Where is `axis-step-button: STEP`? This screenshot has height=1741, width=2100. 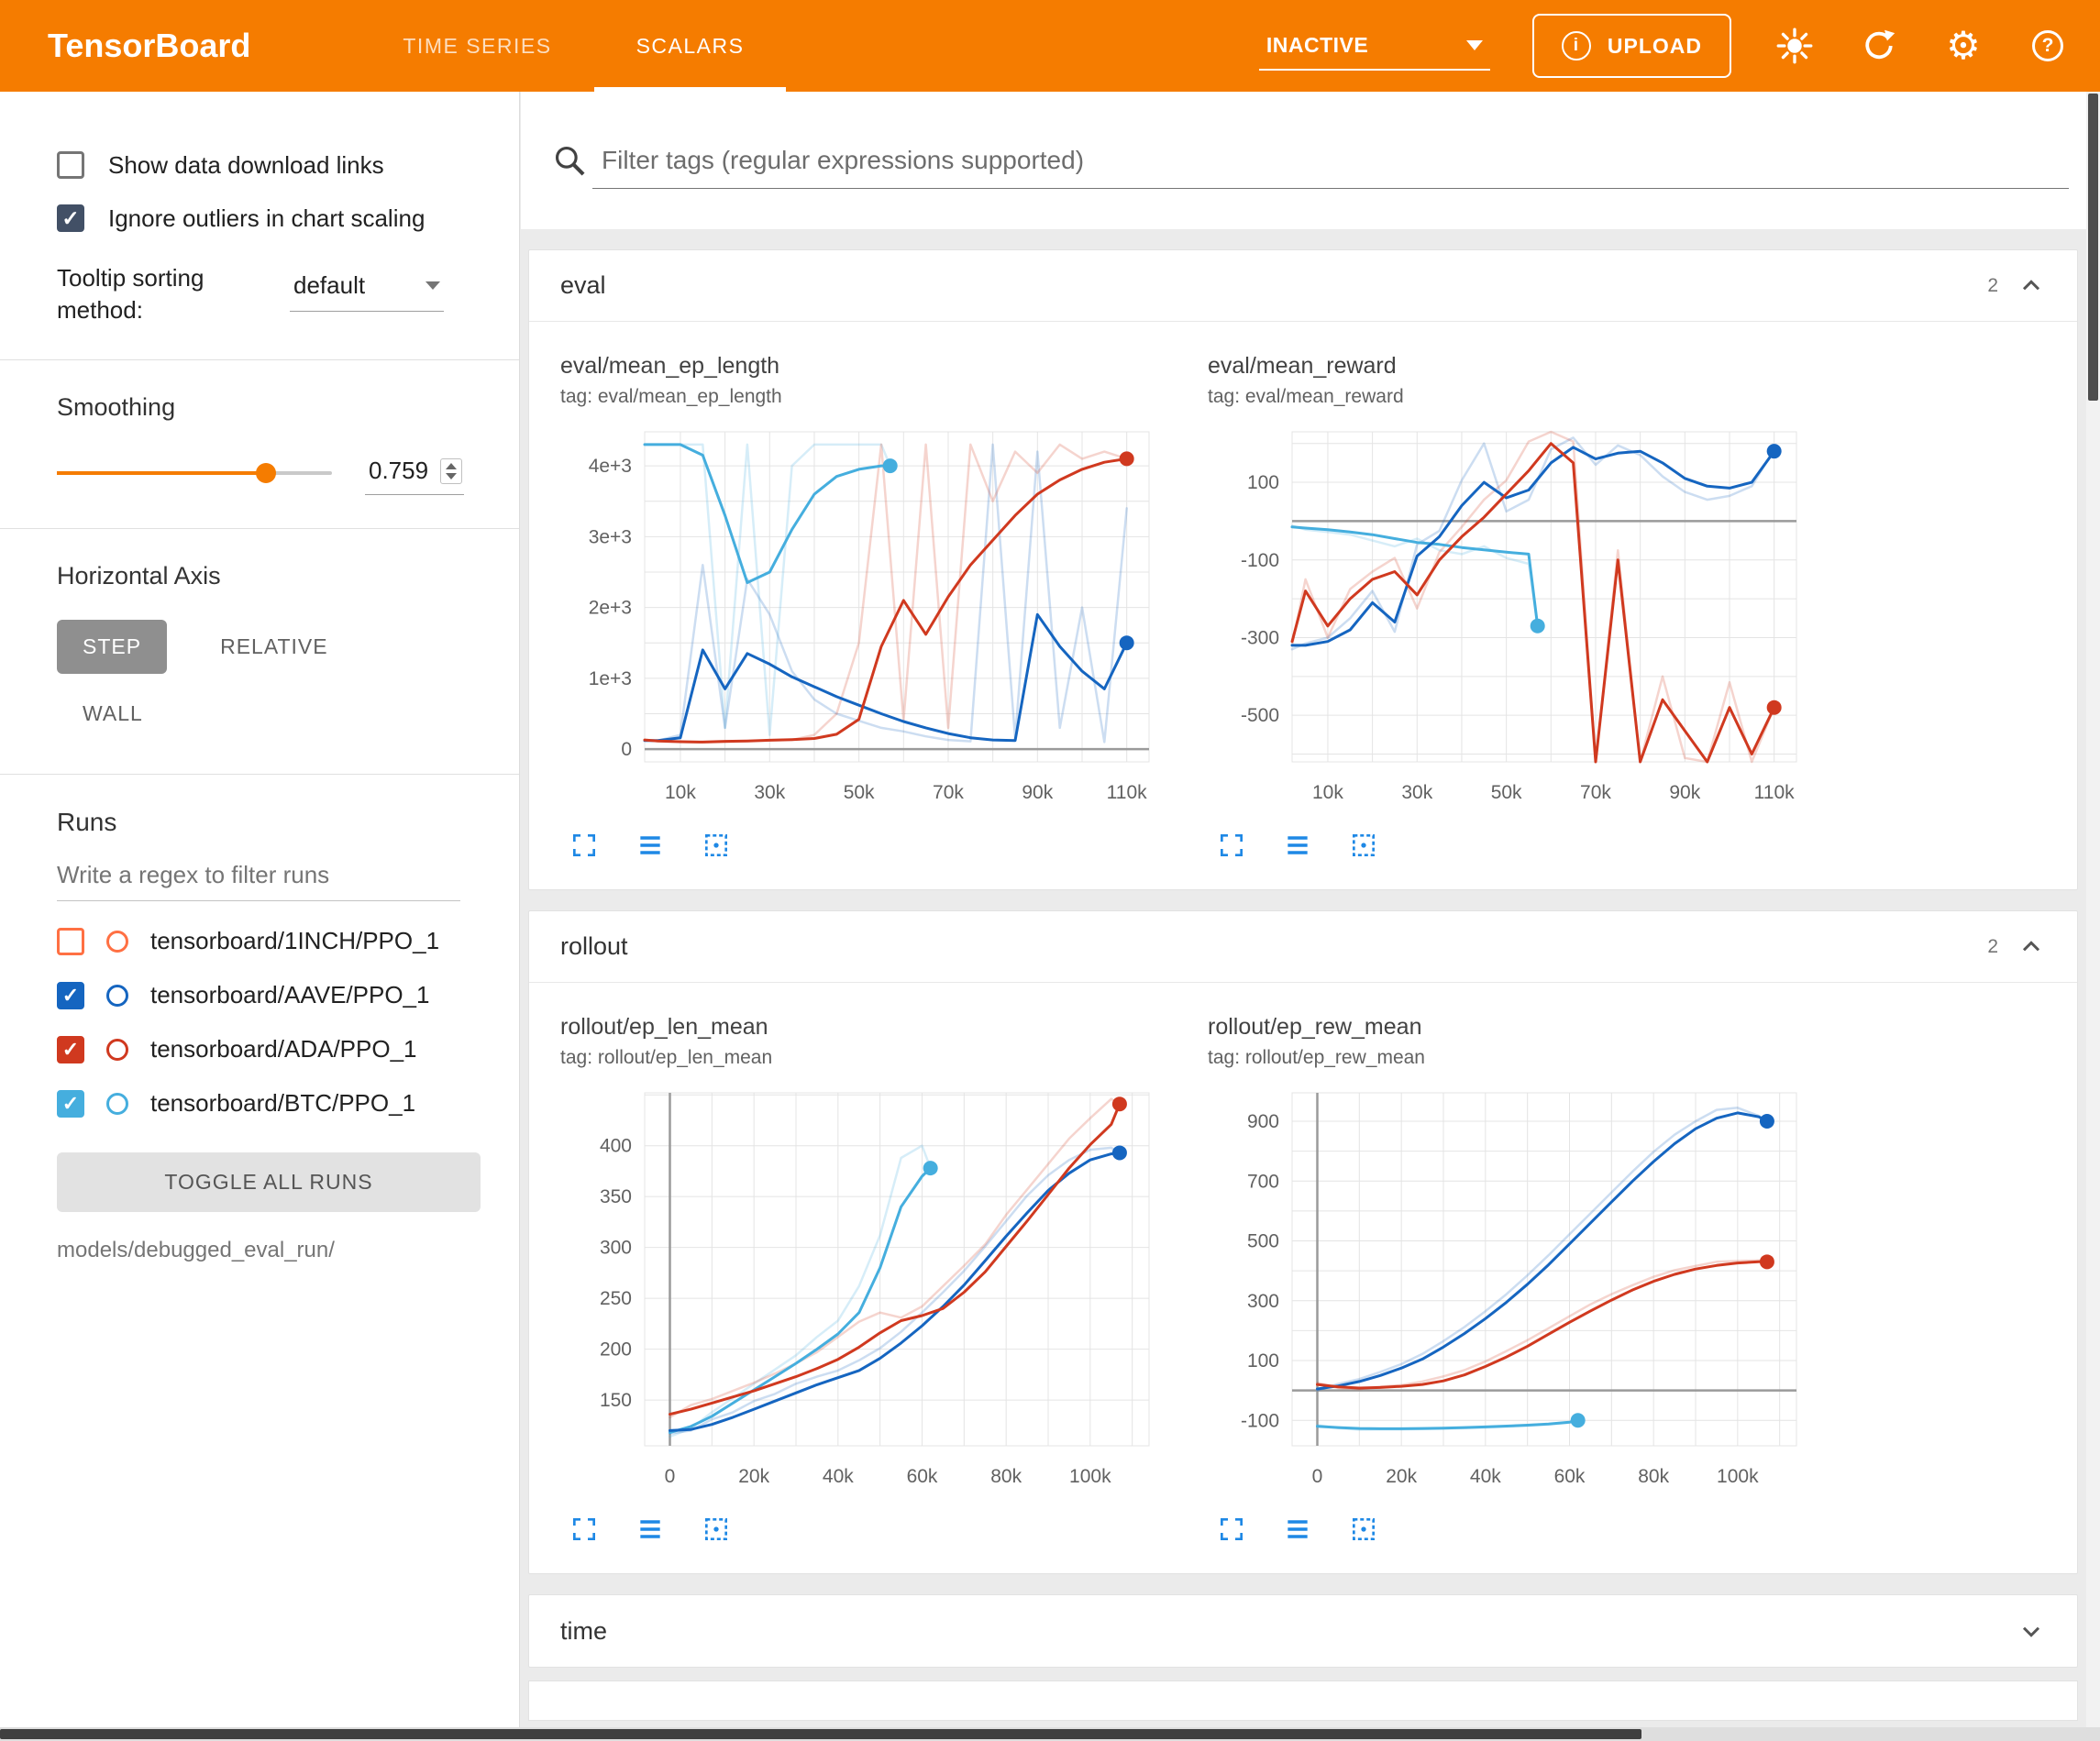 axis-step-button: STEP is located at coordinates (112, 647).